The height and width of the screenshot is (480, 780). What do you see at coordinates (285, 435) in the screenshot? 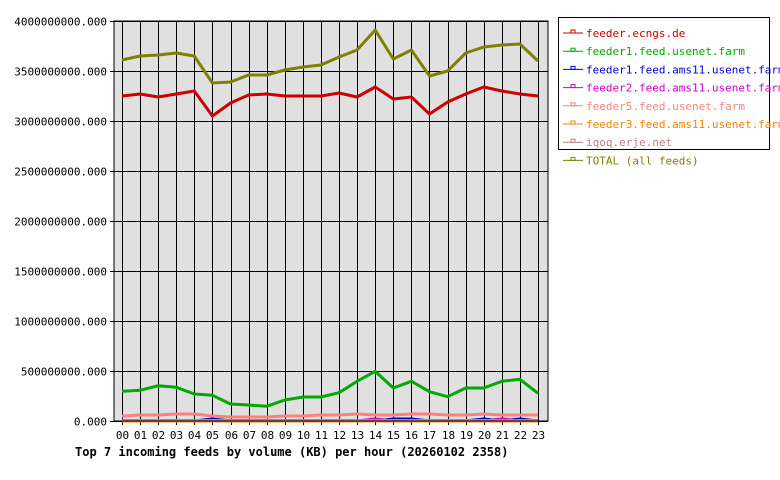
I see `x-tick-label: 09` at bounding box center [285, 435].